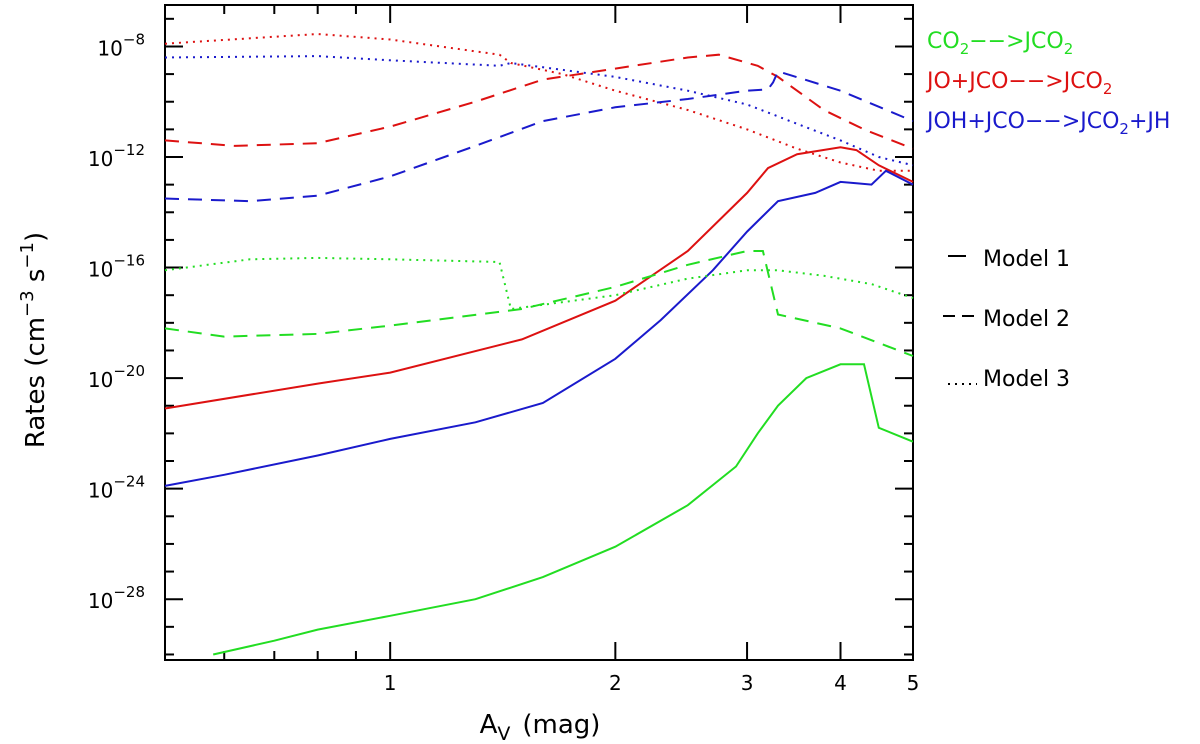  I want to click on y-axis-label-main: Rates (cm, so click(36, 382).